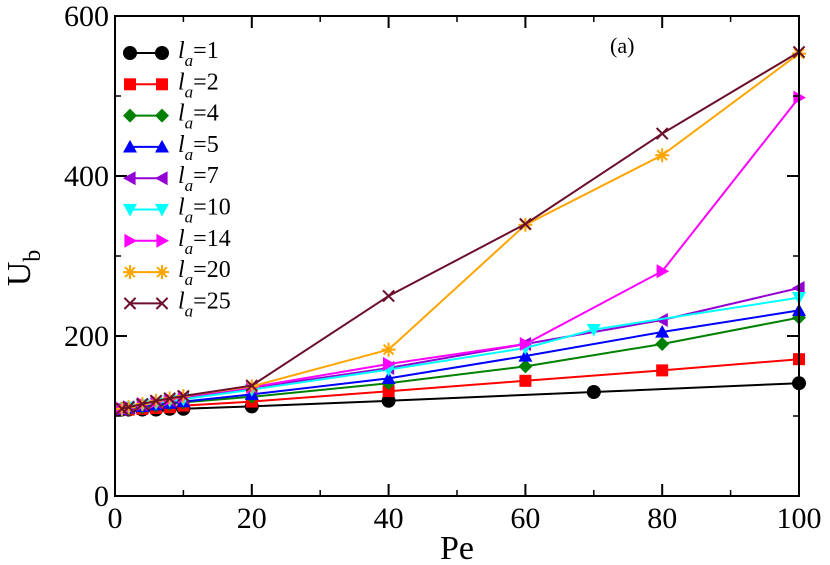 The height and width of the screenshot is (565, 830). What do you see at coordinates (204, 304) in the screenshot?
I see `legend-label: la=25` at bounding box center [204, 304].